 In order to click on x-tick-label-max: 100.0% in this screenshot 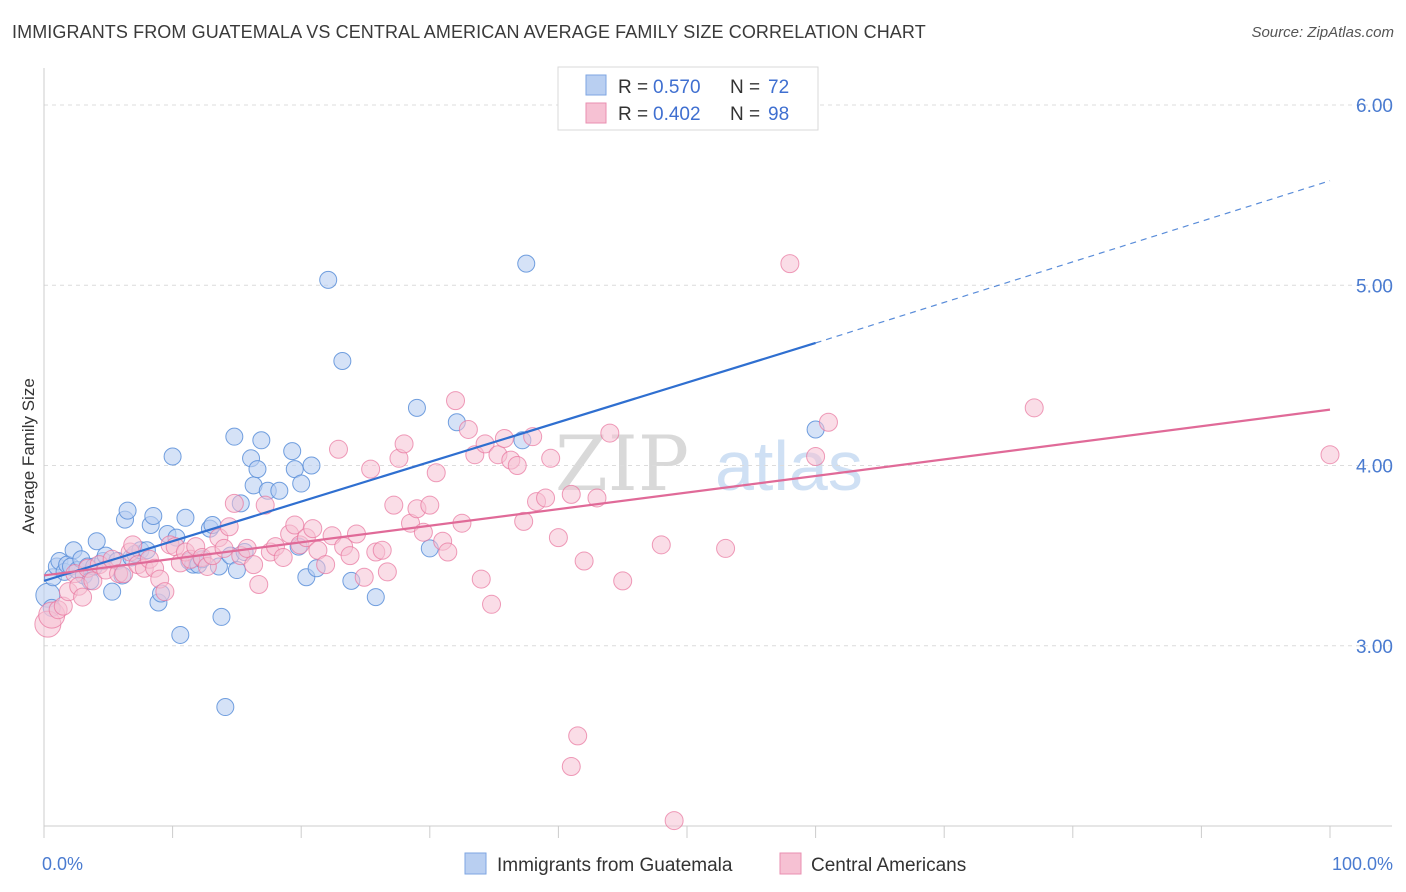, I will do `click(1362, 864)`.